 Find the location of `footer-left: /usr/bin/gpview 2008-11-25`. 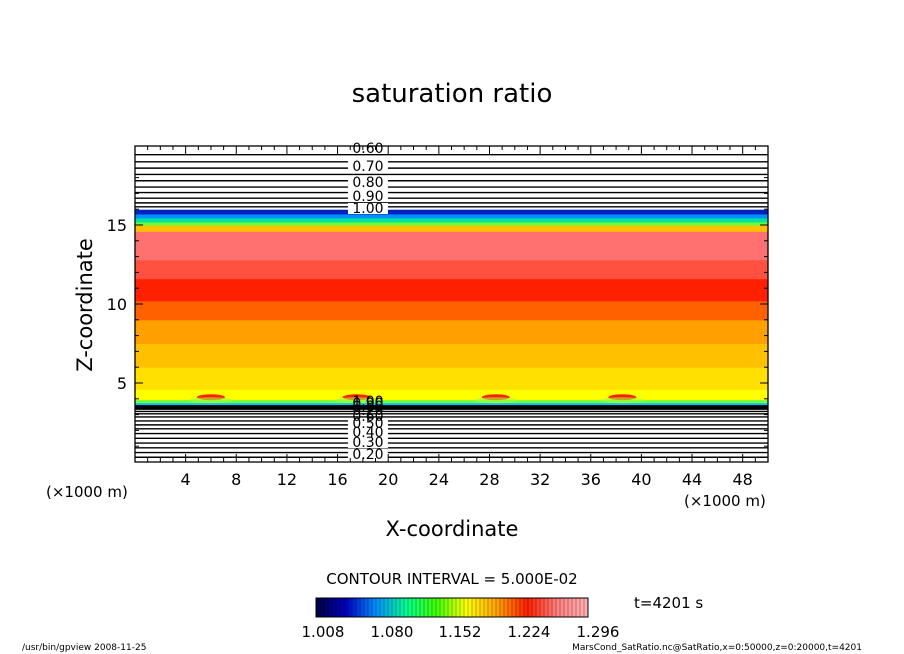

footer-left: /usr/bin/gpview 2008-11-25 is located at coordinates (84, 648).